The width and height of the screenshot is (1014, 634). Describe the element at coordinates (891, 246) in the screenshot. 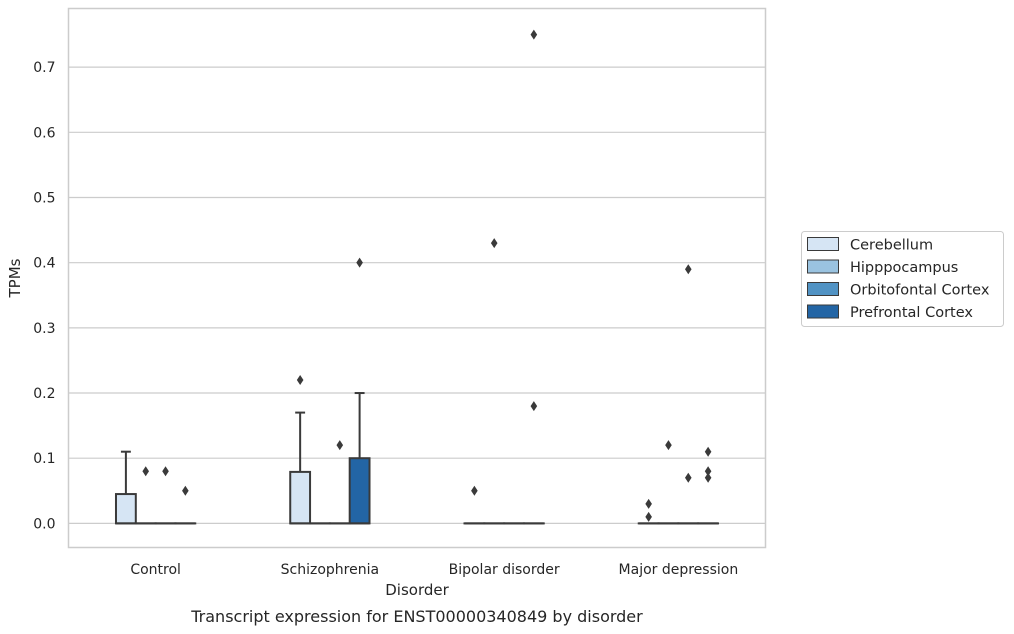

I see `legend-label: Cerebellum` at that location.